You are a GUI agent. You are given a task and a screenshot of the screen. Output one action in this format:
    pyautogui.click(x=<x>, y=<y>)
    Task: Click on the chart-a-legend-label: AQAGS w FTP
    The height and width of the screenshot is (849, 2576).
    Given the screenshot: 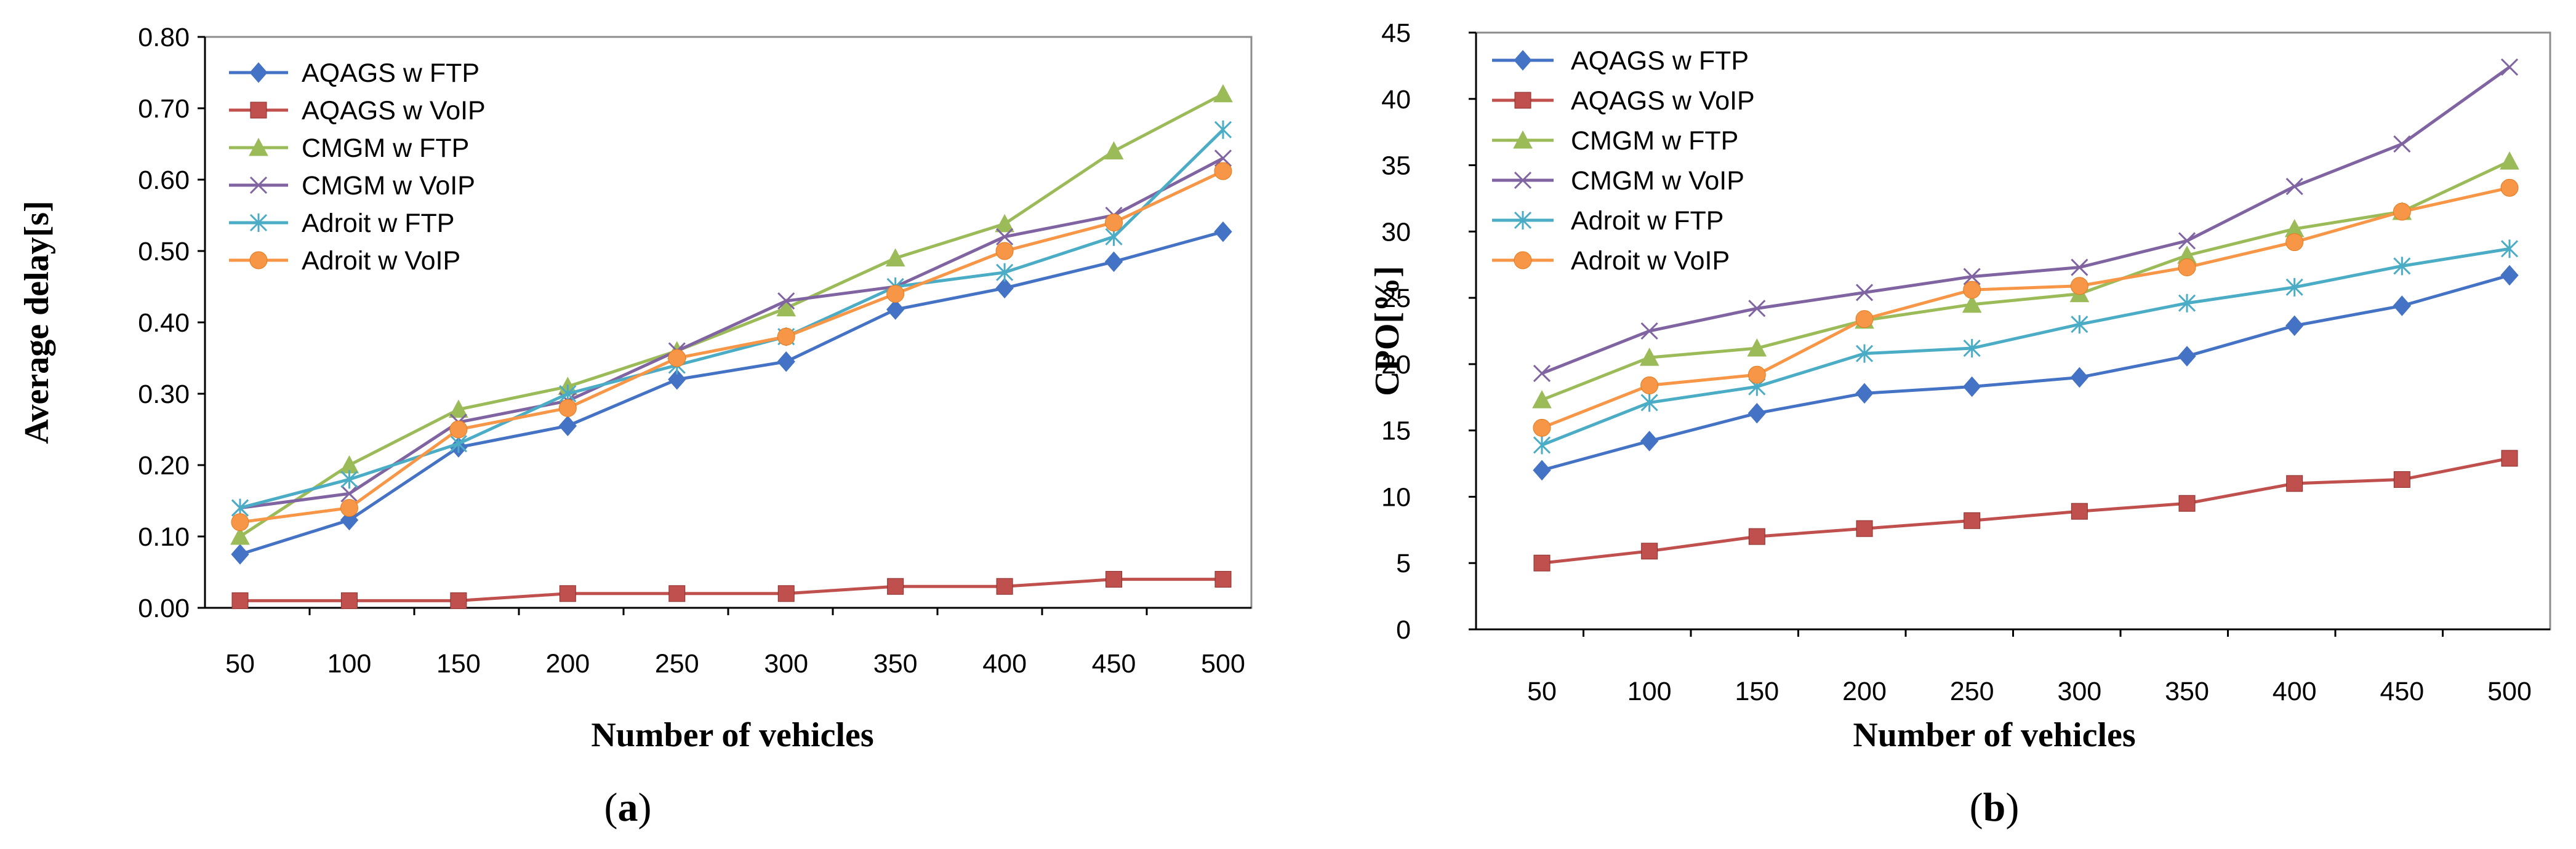 What is the action you would take?
    pyautogui.click(x=390, y=73)
    